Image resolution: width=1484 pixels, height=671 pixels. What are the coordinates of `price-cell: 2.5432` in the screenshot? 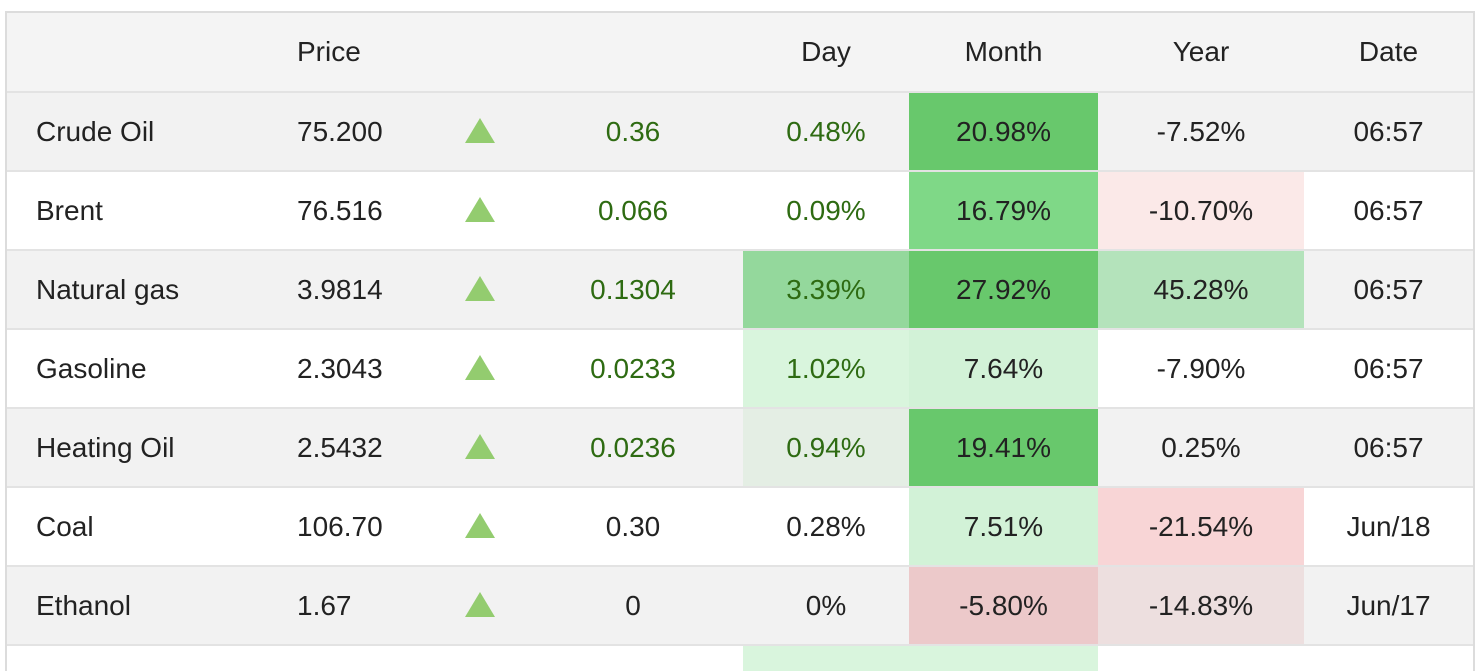 It's located at (356, 448).